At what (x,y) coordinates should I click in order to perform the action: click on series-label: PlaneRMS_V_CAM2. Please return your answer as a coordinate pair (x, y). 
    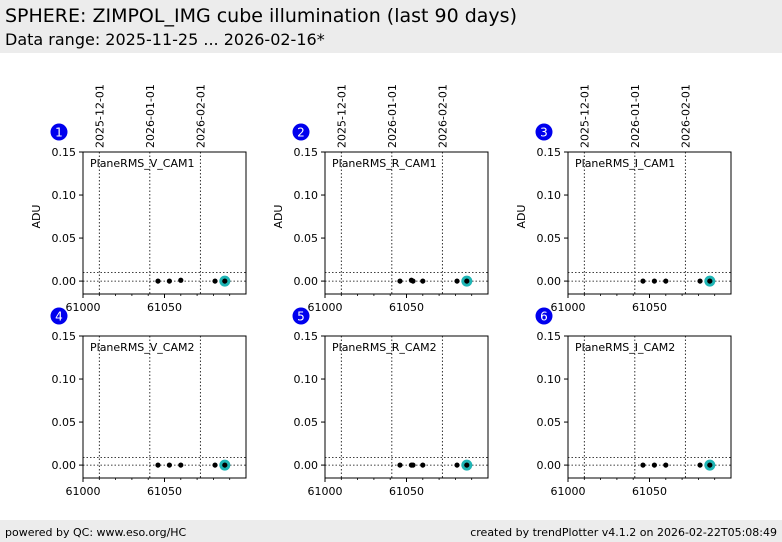
    Looking at the image, I should click on (142, 347).